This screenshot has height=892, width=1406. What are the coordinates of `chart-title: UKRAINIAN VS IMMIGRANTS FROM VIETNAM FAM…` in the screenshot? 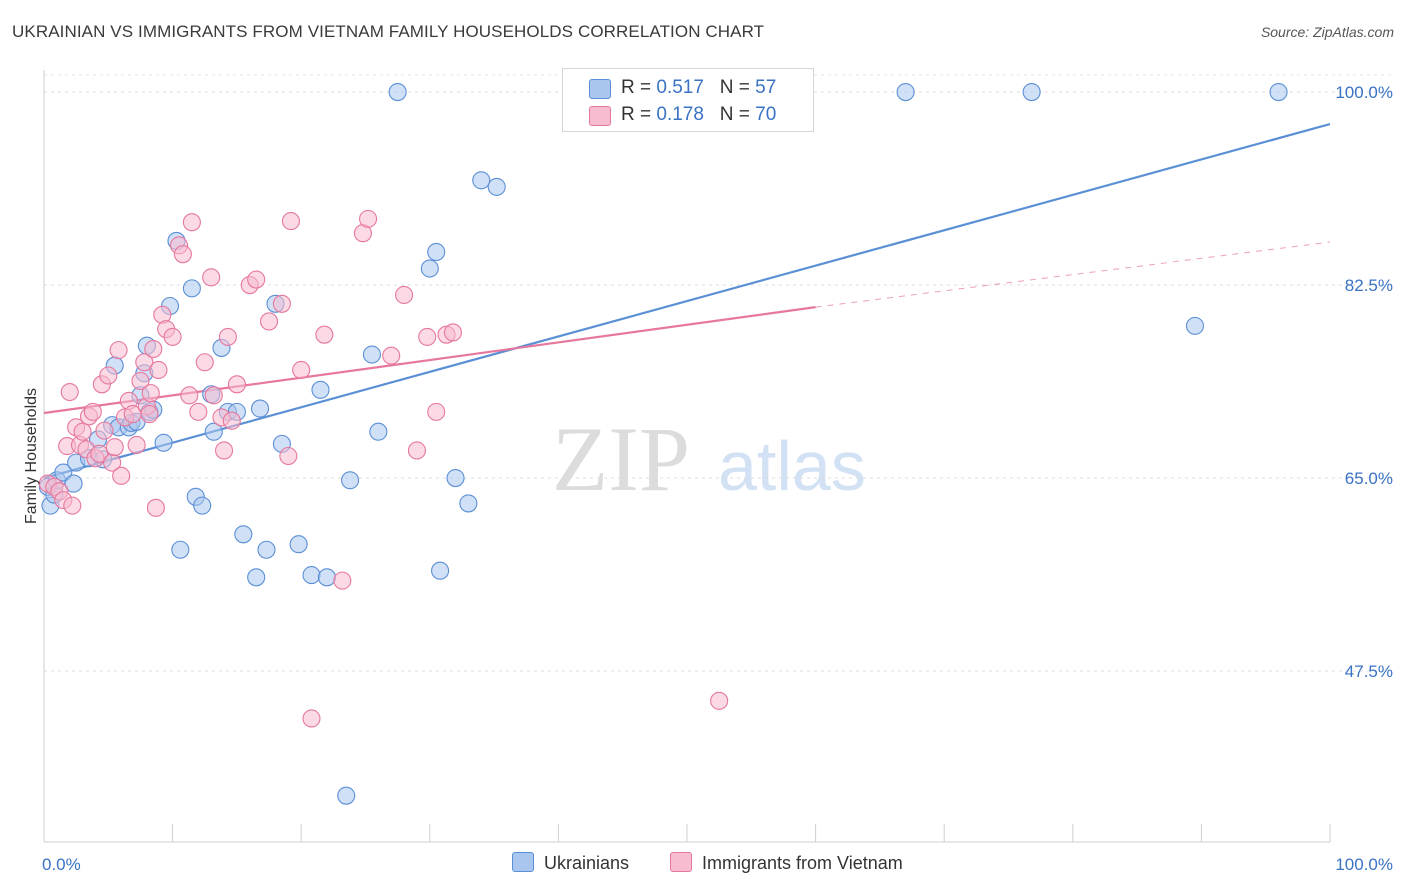 It's located at (388, 31).